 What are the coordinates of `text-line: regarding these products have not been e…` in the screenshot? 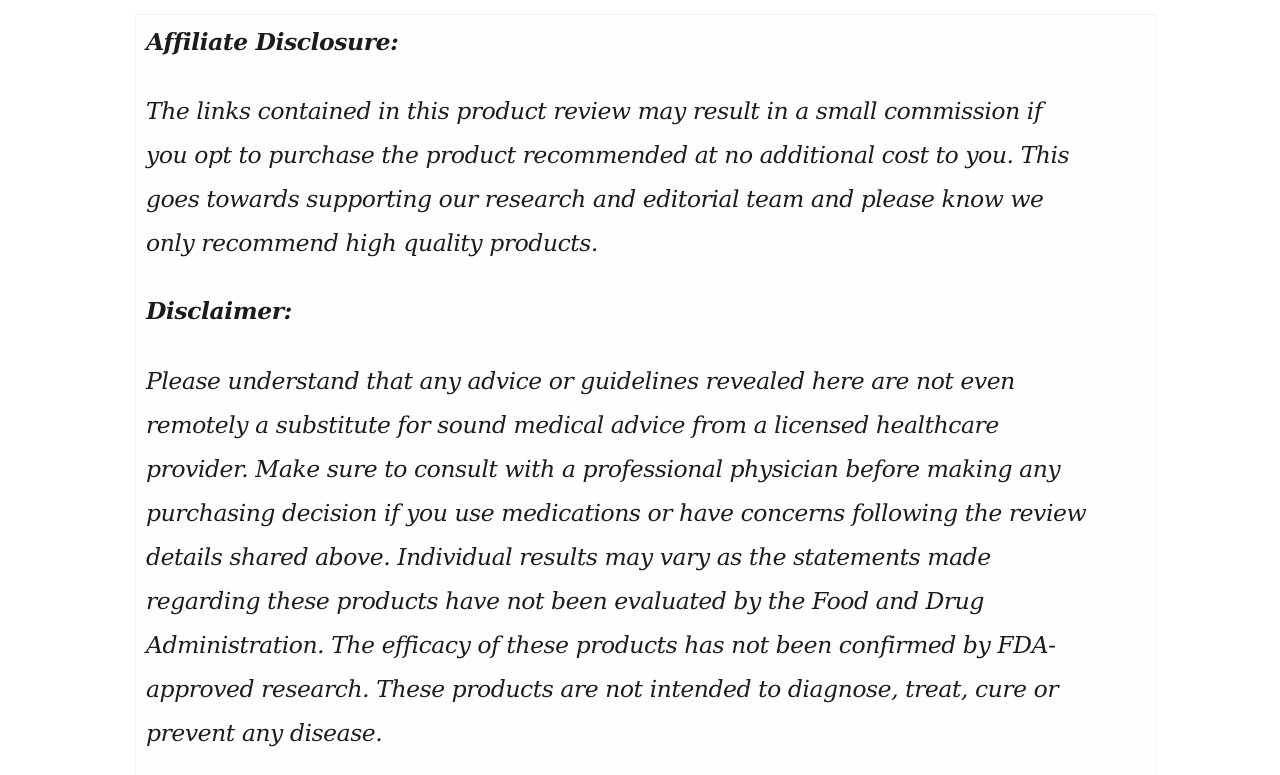 It's located at (565, 601).